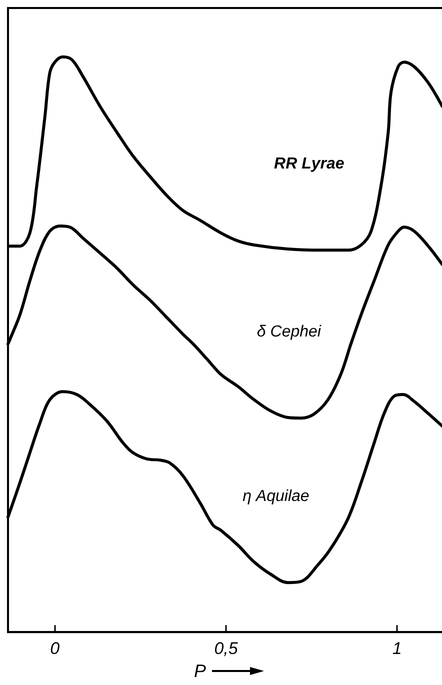 This screenshot has height=685, width=442. Describe the element at coordinates (397, 648) in the screenshot. I see `x-tick-label: 1` at that location.